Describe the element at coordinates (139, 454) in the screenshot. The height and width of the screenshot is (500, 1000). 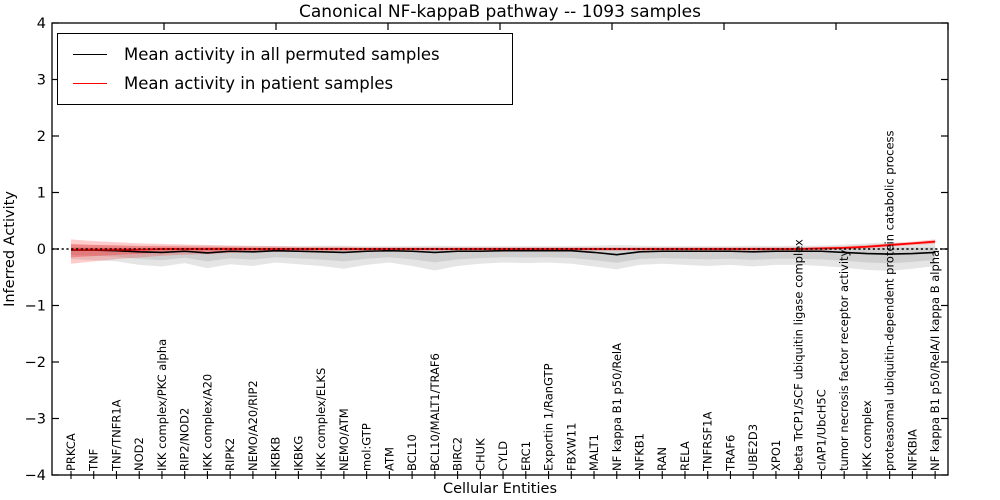
I see `entity-label: NOD2` at that location.